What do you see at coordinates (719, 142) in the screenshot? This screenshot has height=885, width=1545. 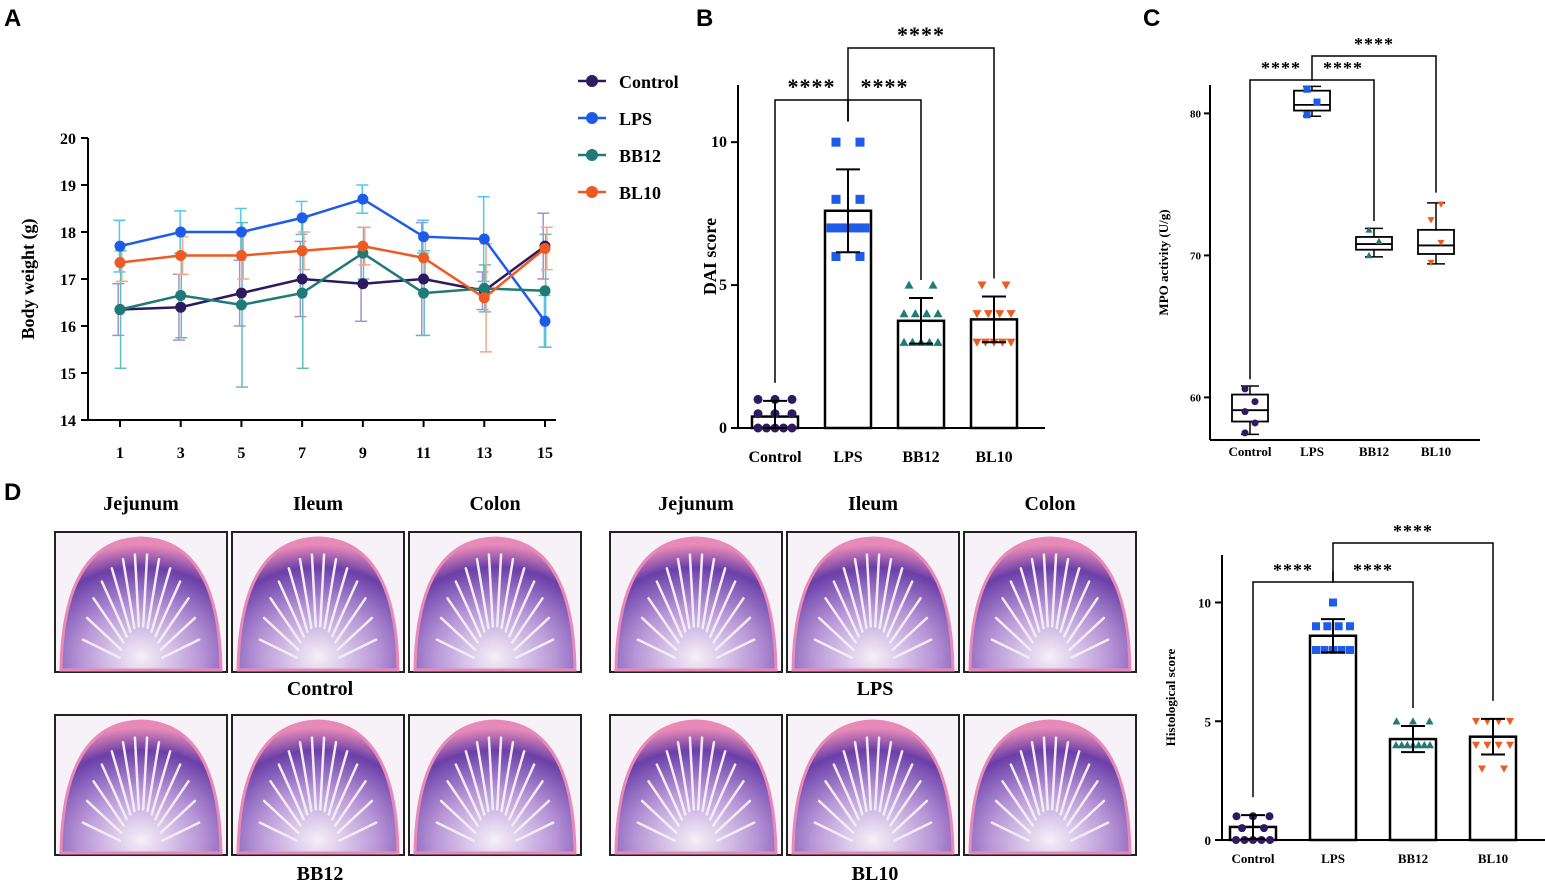 I see `panel-b-y-tick-label: 10` at bounding box center [719, 142].